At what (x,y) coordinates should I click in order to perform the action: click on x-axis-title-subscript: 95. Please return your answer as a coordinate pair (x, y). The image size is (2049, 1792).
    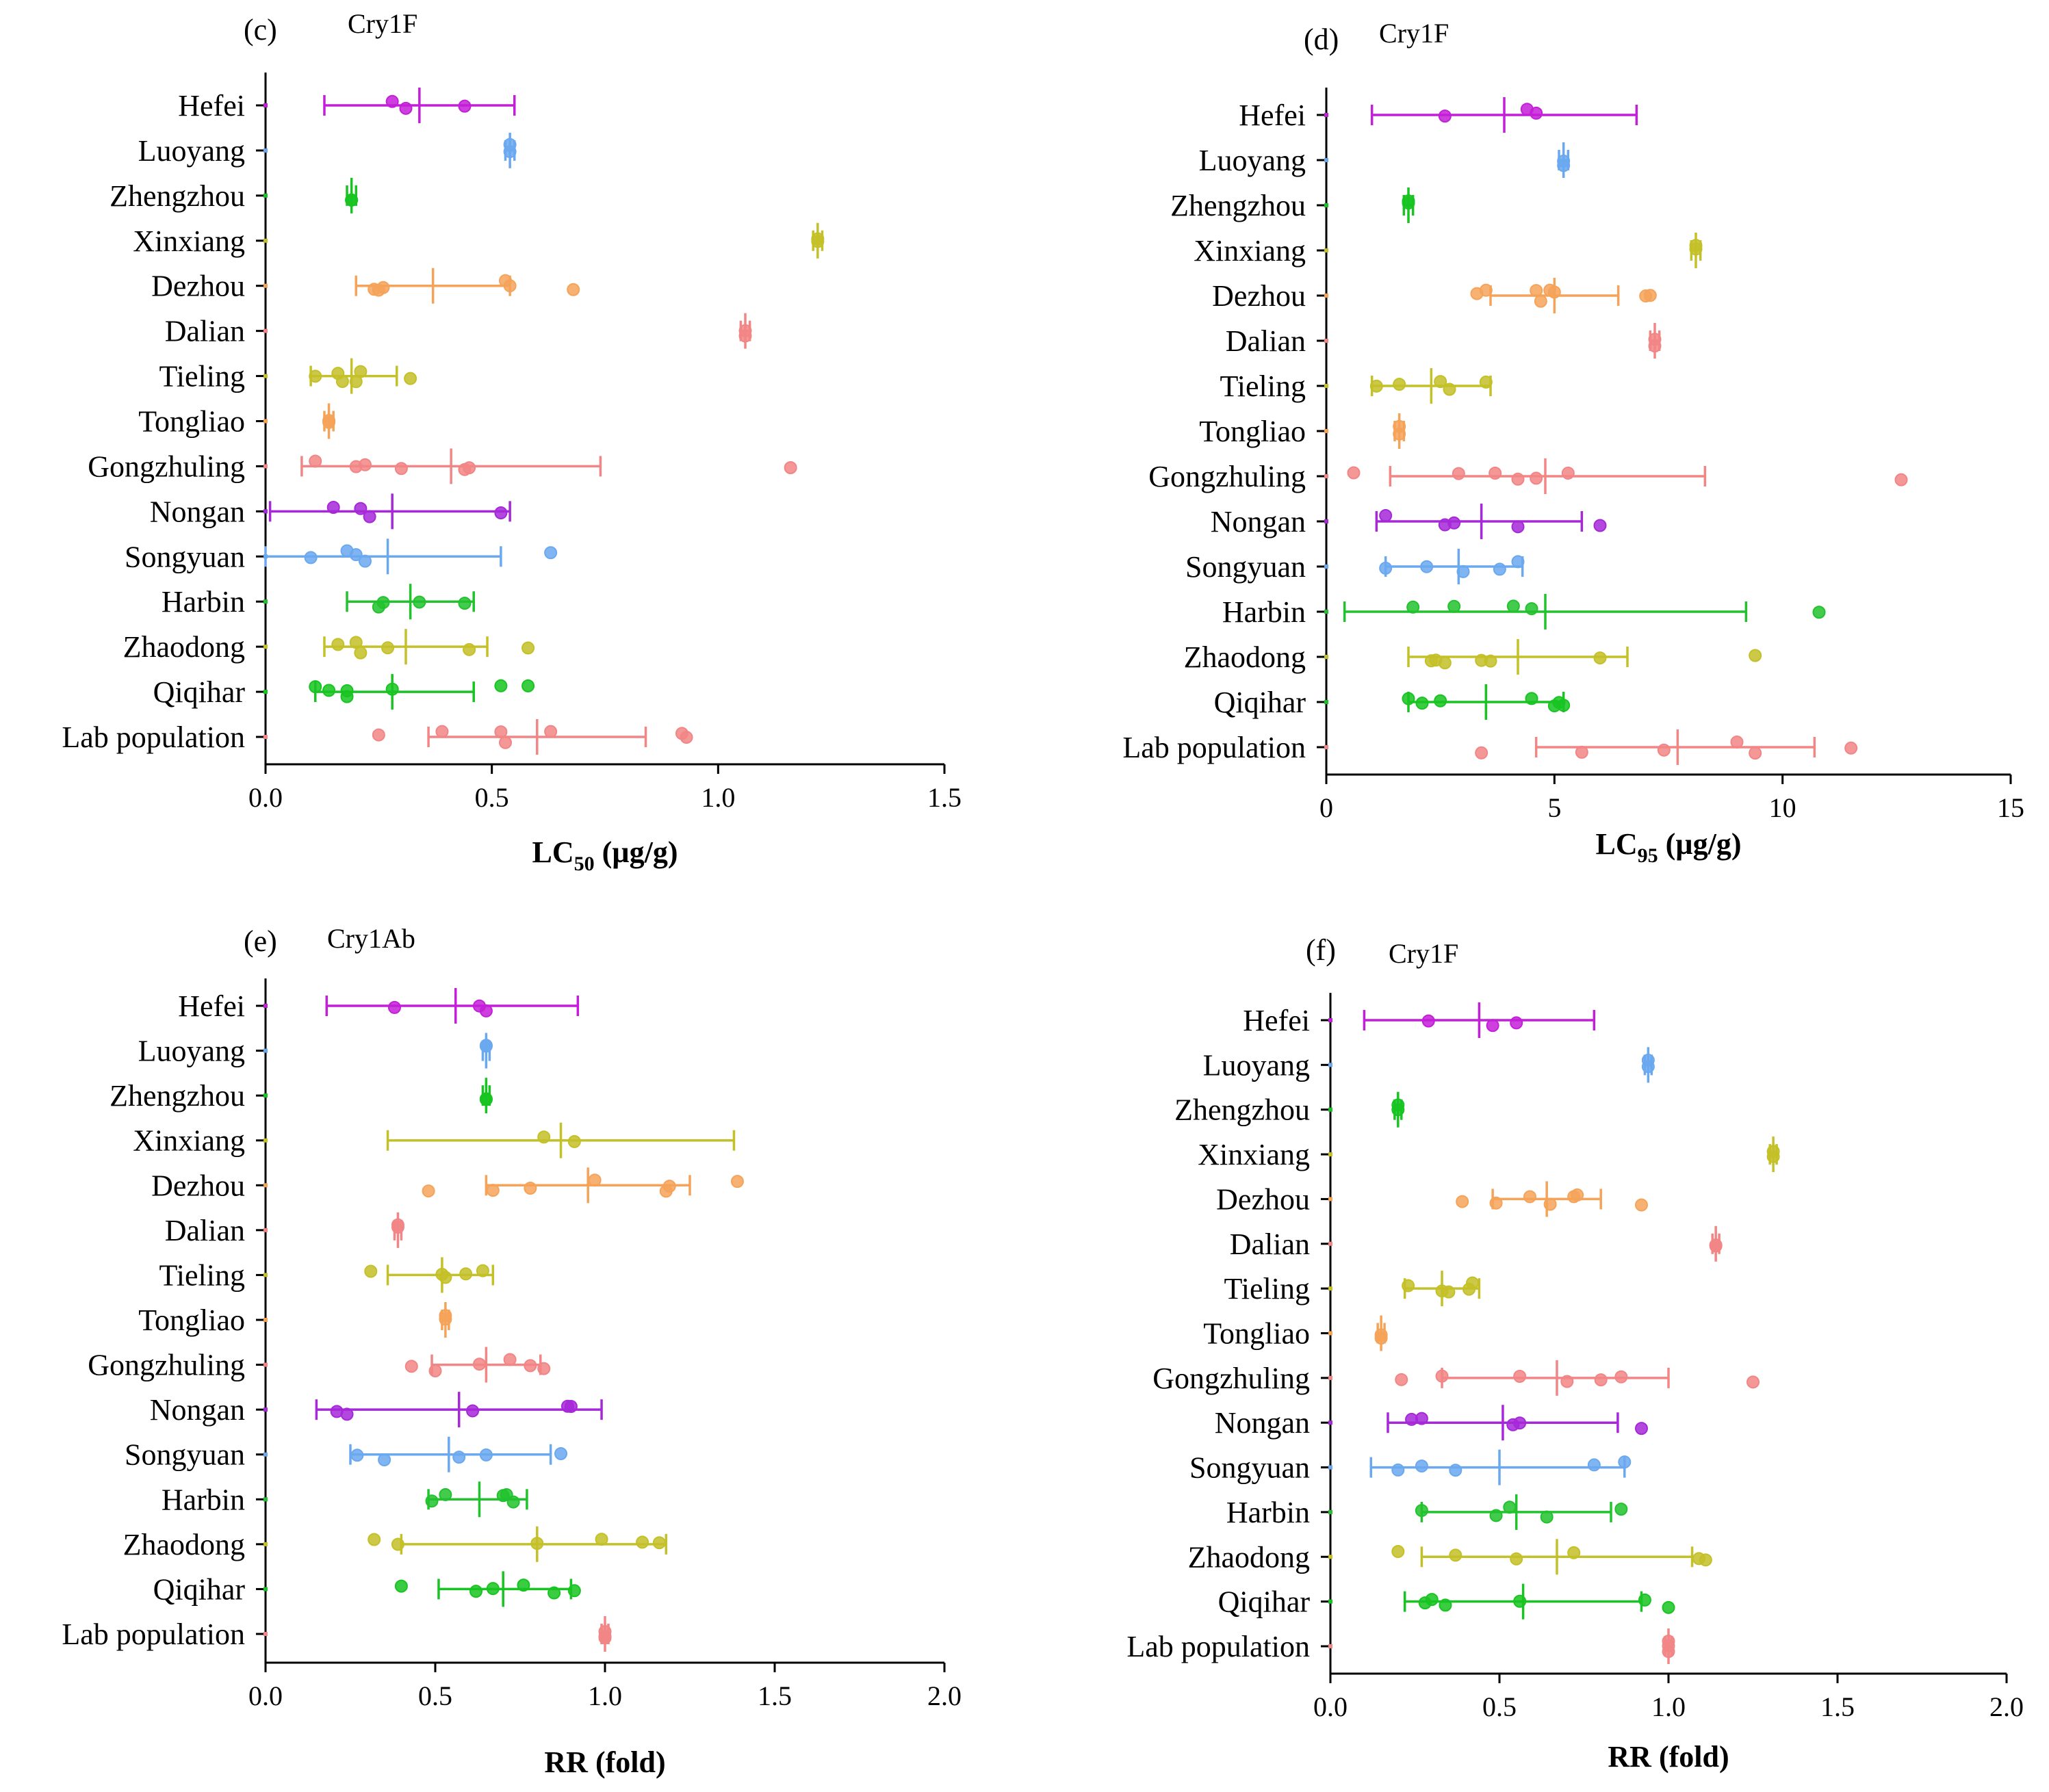
    Looking at the image, I should click on (1648, 856).